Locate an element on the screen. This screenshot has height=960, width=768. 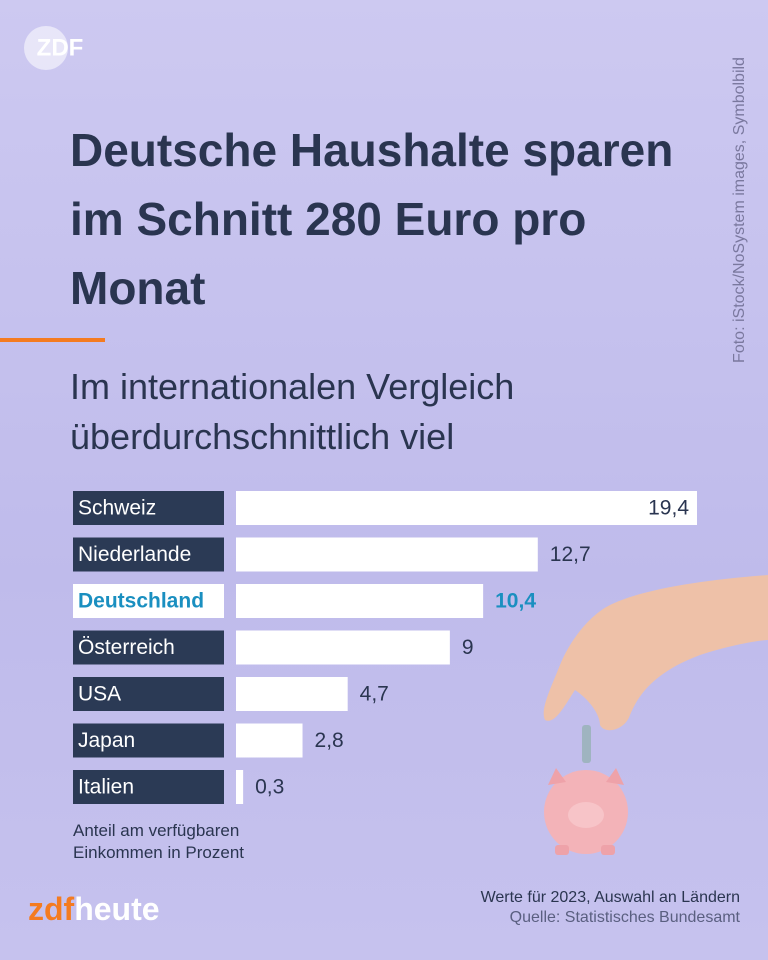
category-label: Italien is located at coordinates (106, 787).